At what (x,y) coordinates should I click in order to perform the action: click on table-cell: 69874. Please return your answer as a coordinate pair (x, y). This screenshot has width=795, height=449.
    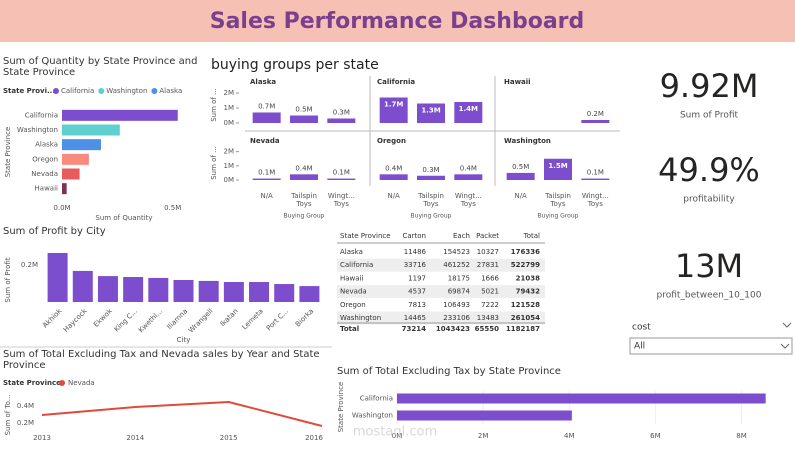
    Looking at the image, I should click on (459, 292).